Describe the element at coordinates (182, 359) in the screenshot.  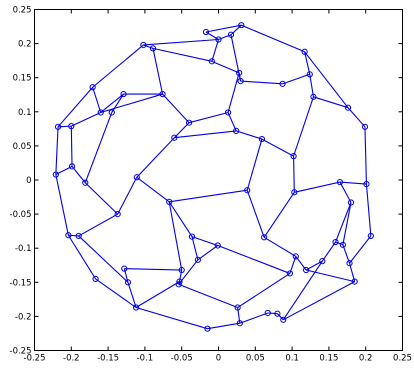
I see `x-tick-label: -0.05` at that location.